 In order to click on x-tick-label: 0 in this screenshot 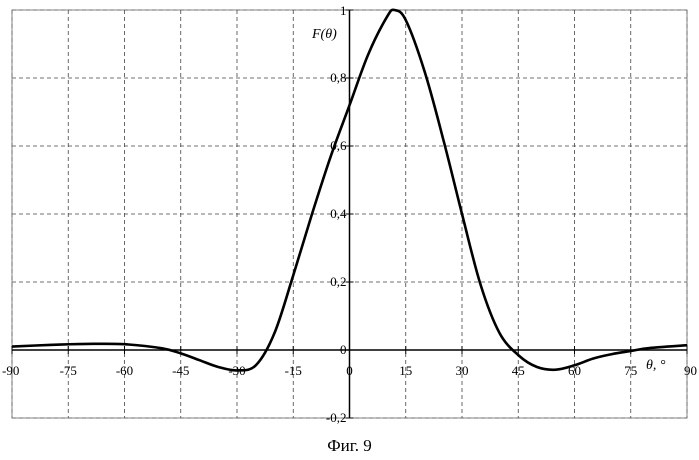, I will do `click(349, 370)`.